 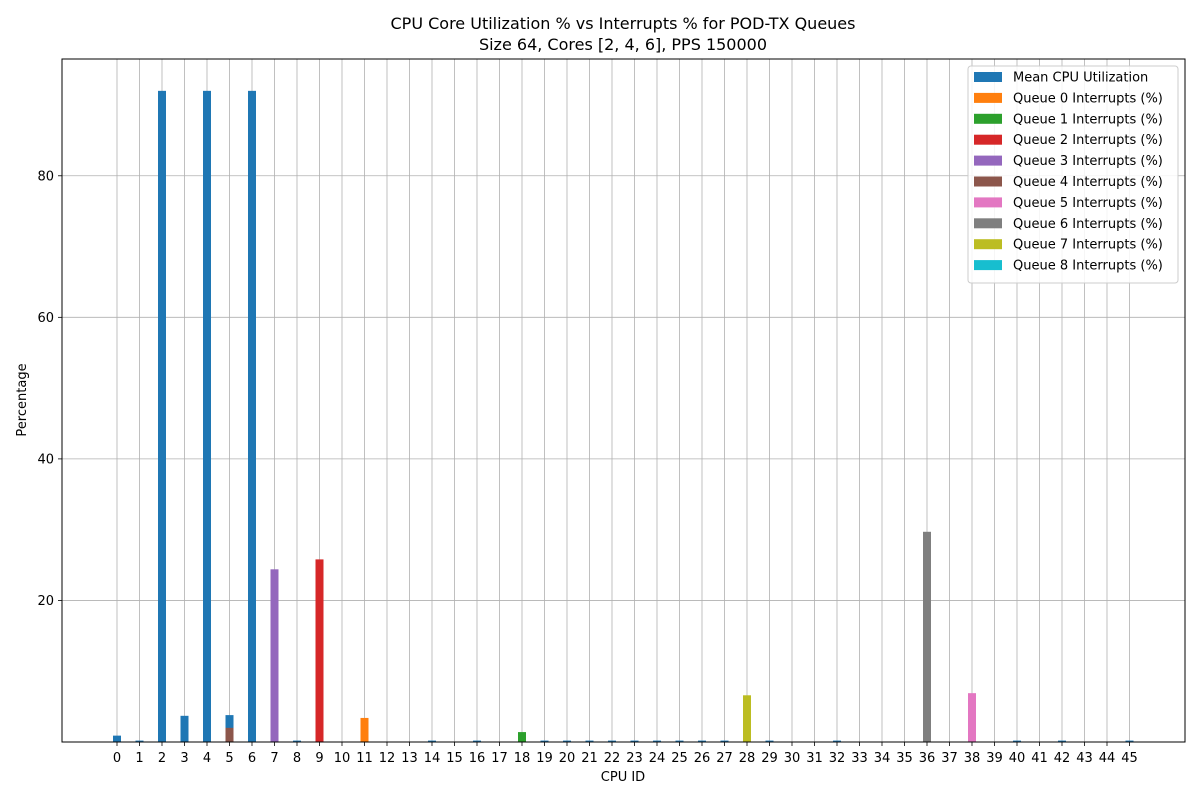 I want to click on legend-entry-label: Queue 2 Interrupts (%), so click(x=1088, y=140).